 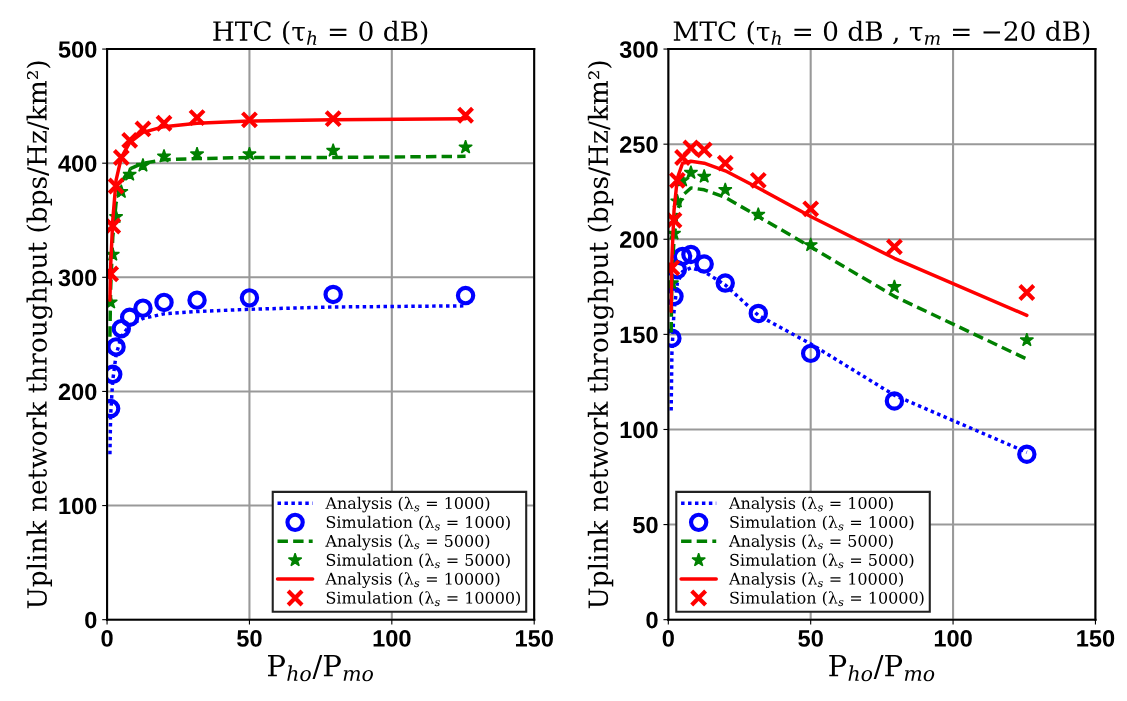 What do you see at coordinates (639, 335) in the screenshot?
I see `y-tick-label: 150` at bounding box center [639, 335].